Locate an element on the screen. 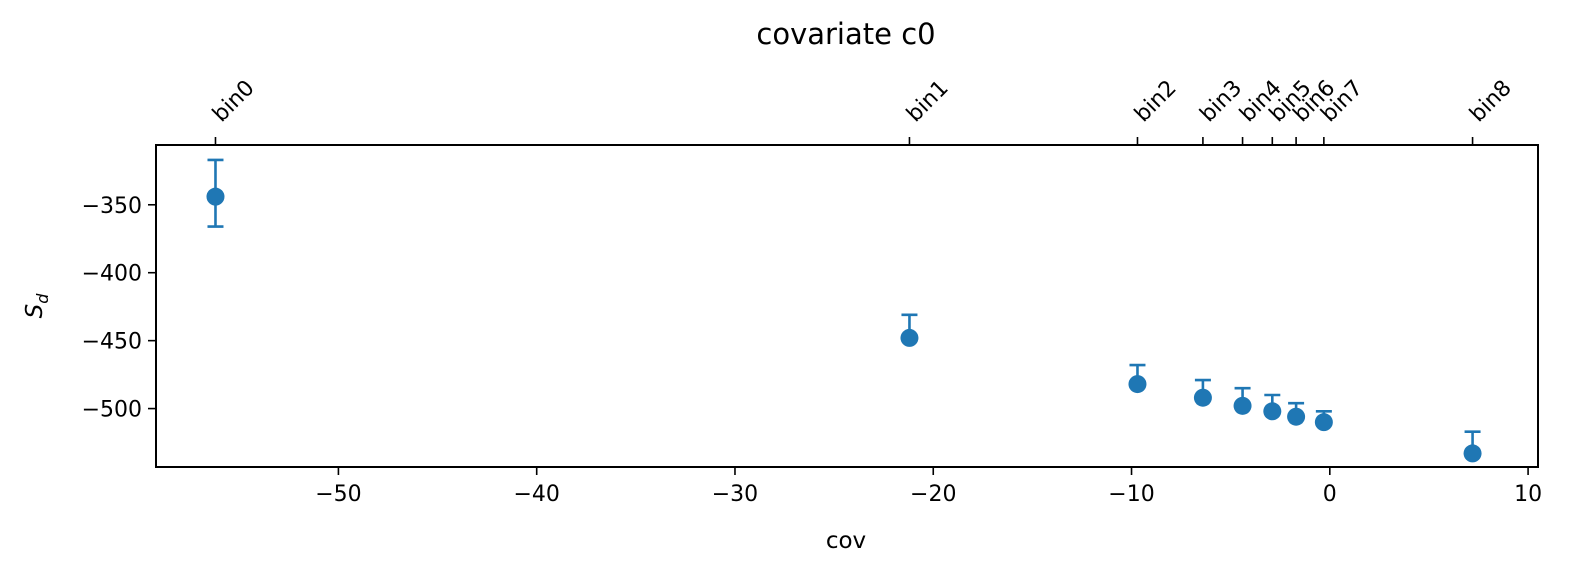 The image size is (1577, 578). x-tick-label: −10 is located at coordinates (1131, 494).